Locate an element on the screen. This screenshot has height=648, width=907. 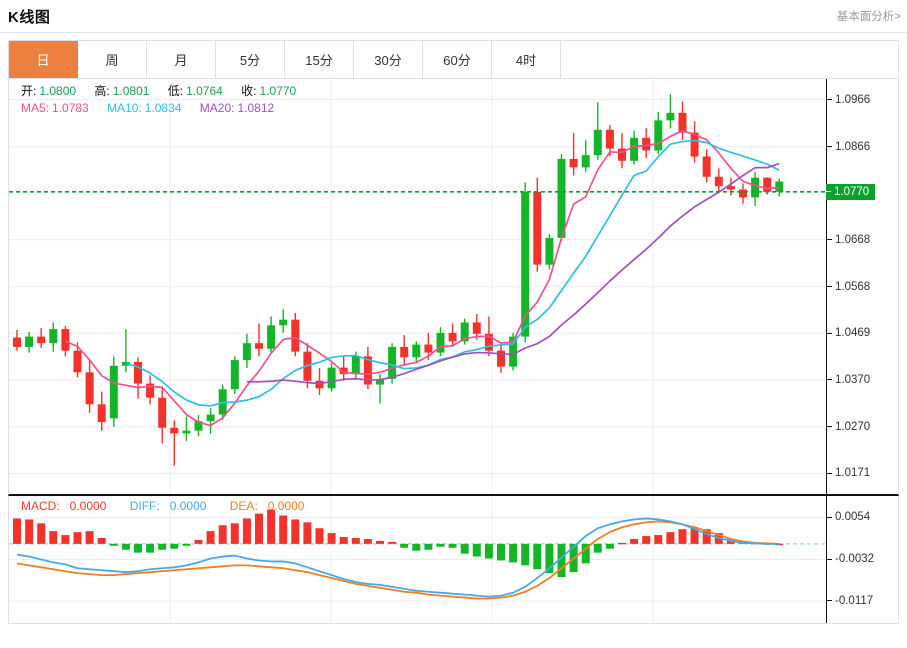
high-label: 高: is located at coordinates (102, 91).